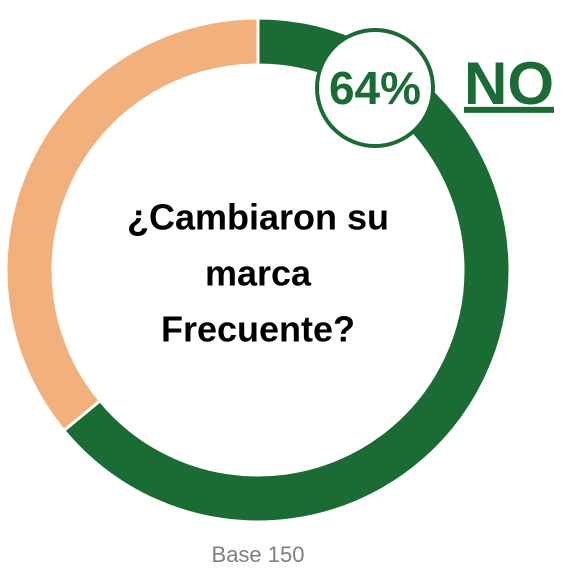  I want to click on data-label: 64%, so click(375, 88).